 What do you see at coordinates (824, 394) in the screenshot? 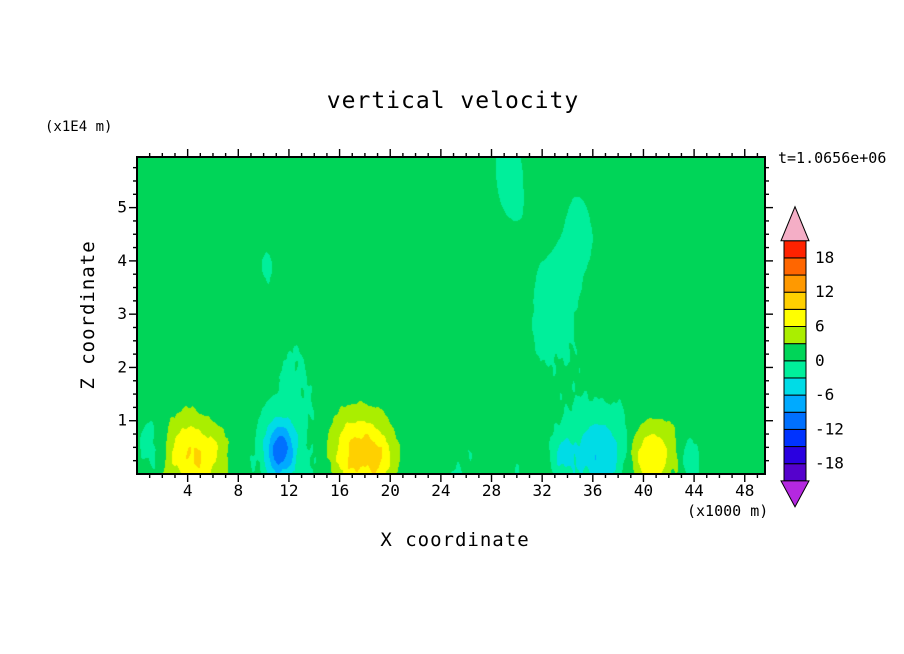
I see `colorbar-tick-label: -6` at bounding box center [824, 394].